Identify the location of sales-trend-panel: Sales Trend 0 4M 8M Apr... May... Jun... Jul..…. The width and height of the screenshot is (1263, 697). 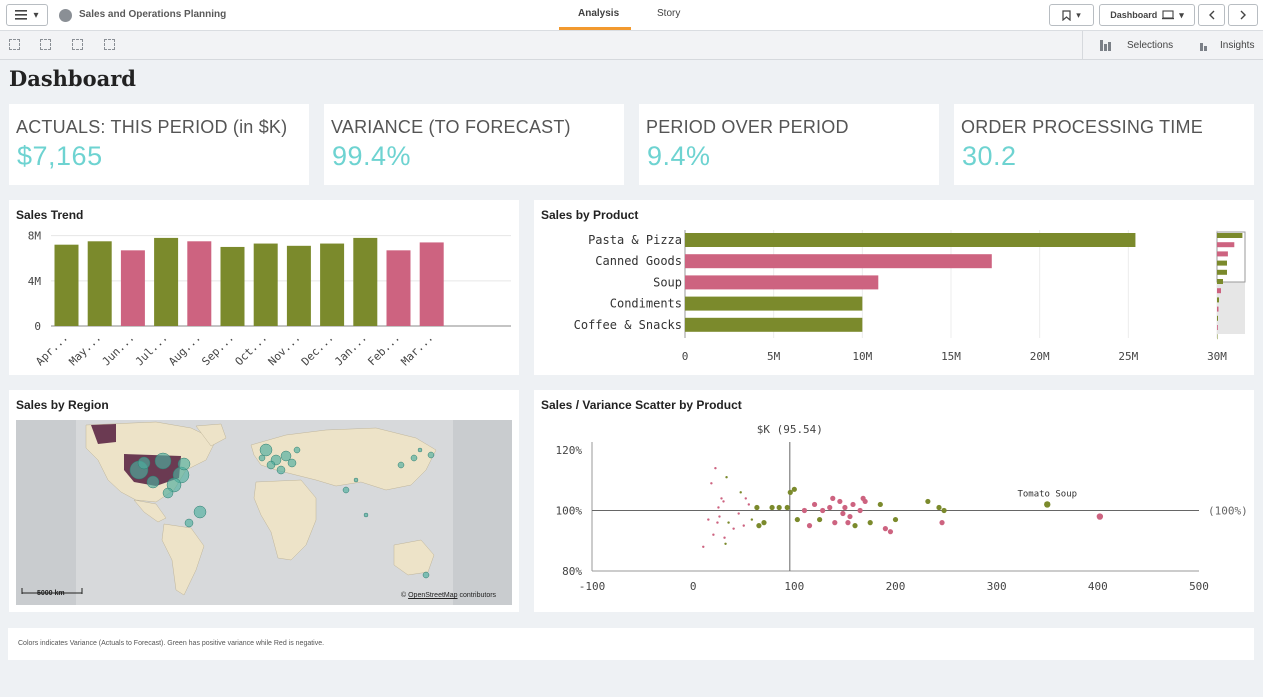
(264, 287).